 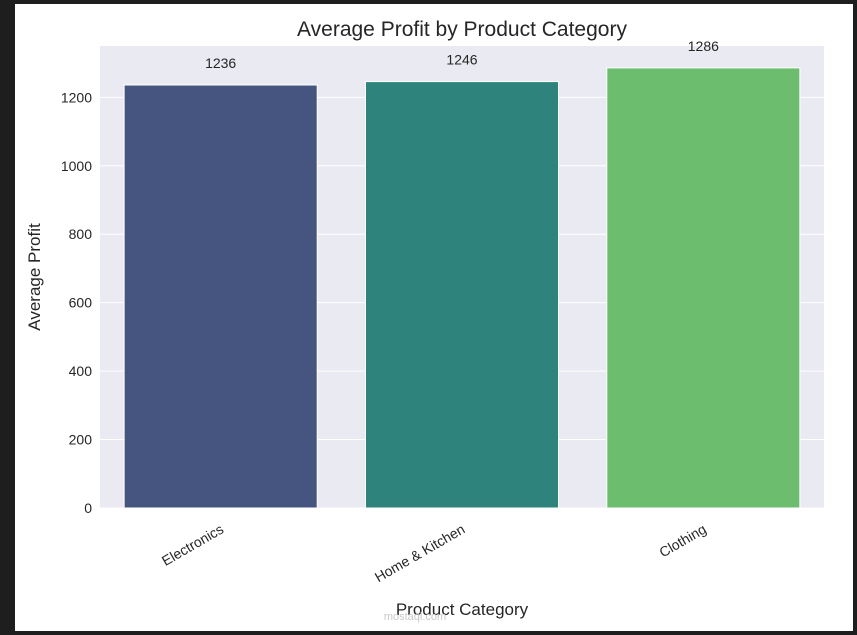 I want to click on y-tick-label: 1200, so click(x=76, y=97).